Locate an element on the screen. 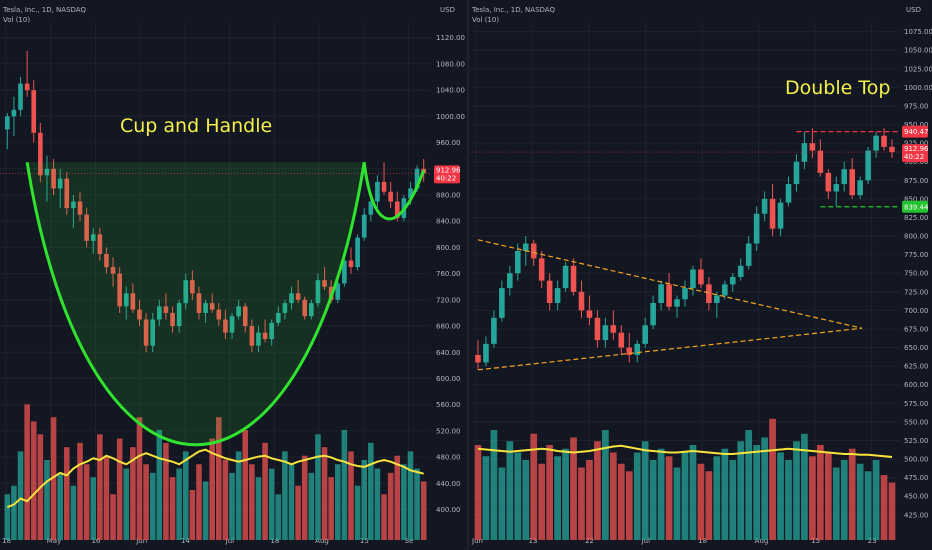 The image size is (932, 550). left-x-tick-label: Jun is located at coordinates (141, 541).